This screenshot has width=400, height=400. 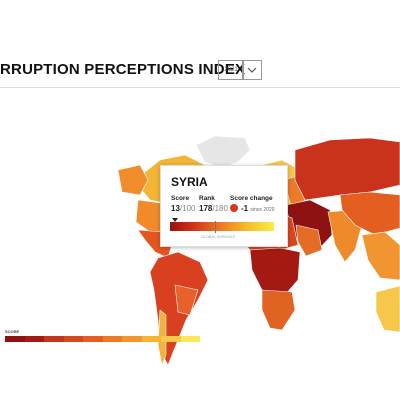 I want to click on score-change-value: -1, so click(x=245, y=208).